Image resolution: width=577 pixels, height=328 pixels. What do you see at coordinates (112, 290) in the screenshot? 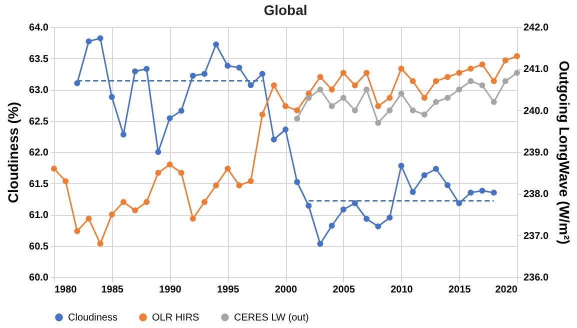
I see `x-tick-label: 1985` at bounding box center [112, 290].